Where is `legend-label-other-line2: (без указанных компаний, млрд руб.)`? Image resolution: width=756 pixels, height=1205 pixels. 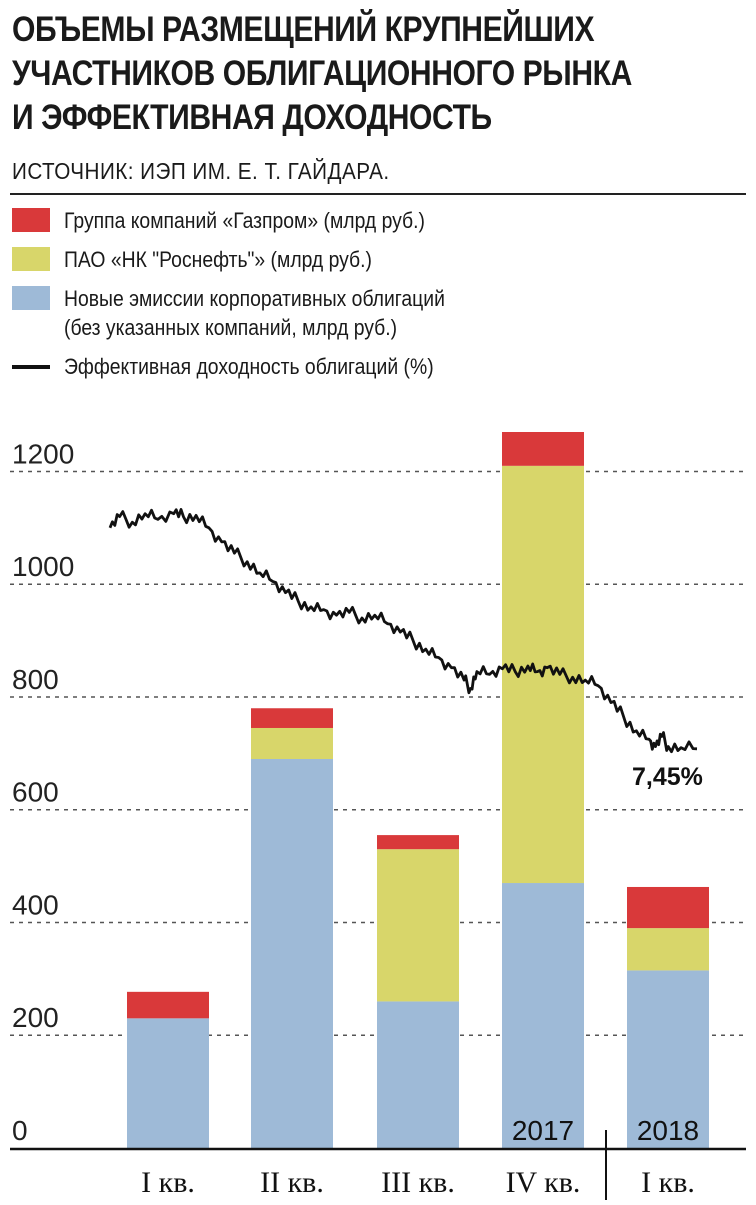
legend-label-other-line2: (без указанных компаний, млрд руб.) is located at coordinates (231, 327).